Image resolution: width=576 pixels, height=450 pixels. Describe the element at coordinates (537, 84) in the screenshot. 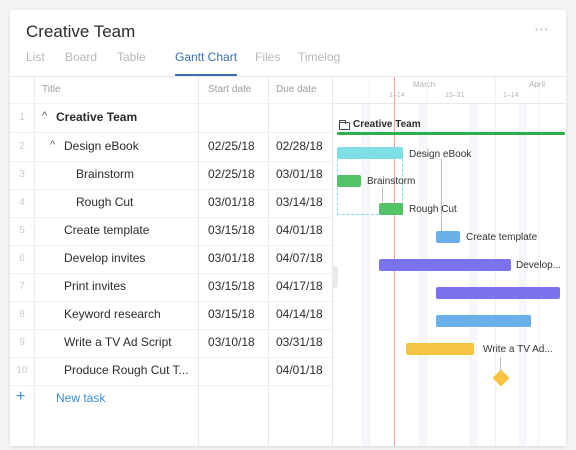

I see `month-label: April` at that location.